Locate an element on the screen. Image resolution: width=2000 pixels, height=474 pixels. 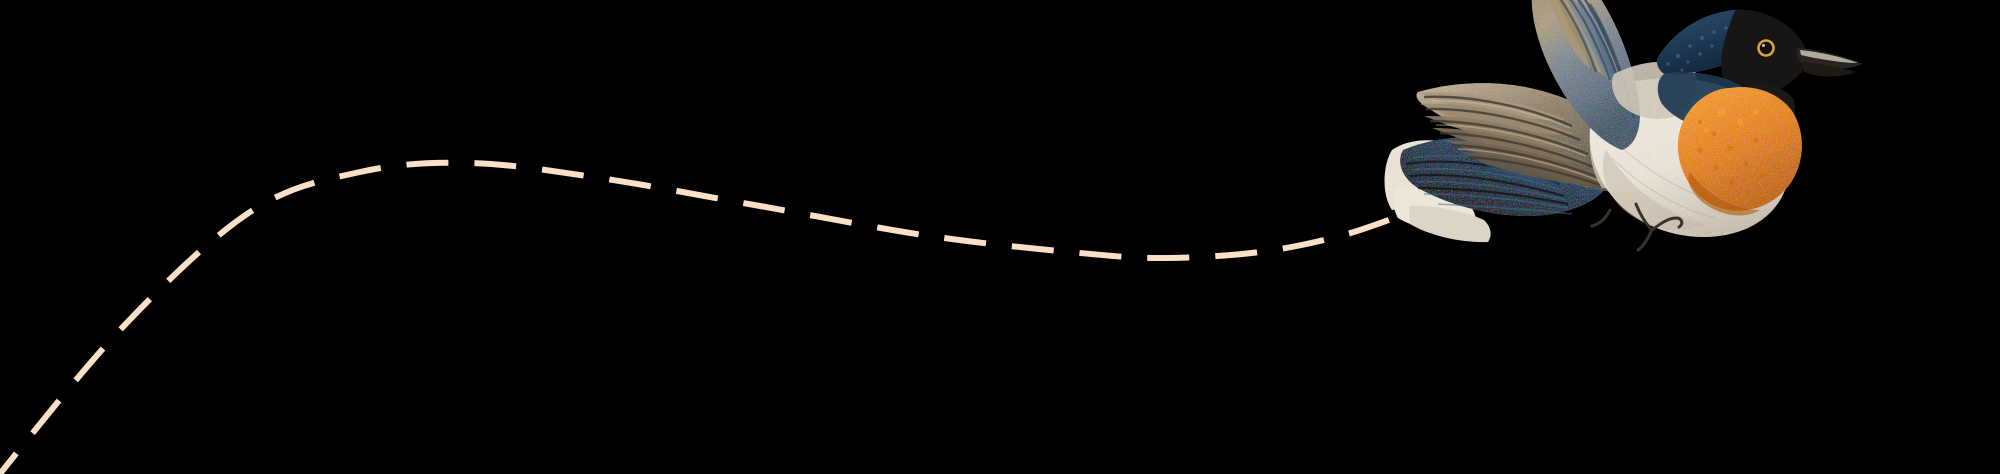
tail-white-tip-lower2 is located at coordinates (1450, 224).